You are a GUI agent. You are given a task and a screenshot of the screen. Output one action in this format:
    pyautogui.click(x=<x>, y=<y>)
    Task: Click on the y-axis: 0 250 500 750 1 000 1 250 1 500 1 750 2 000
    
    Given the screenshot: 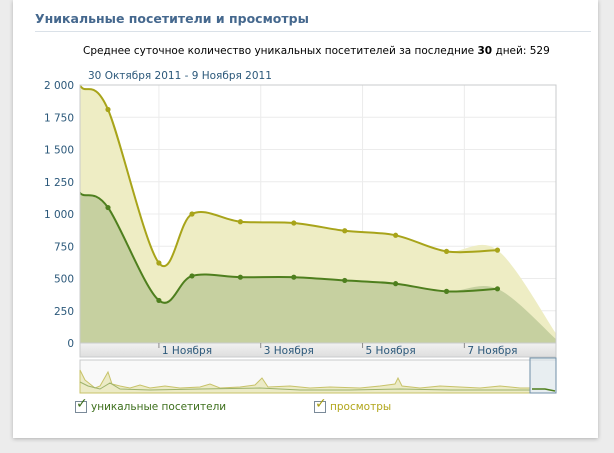 What is the action you would take?
    pyautogui.click(x=59, y=215)
    